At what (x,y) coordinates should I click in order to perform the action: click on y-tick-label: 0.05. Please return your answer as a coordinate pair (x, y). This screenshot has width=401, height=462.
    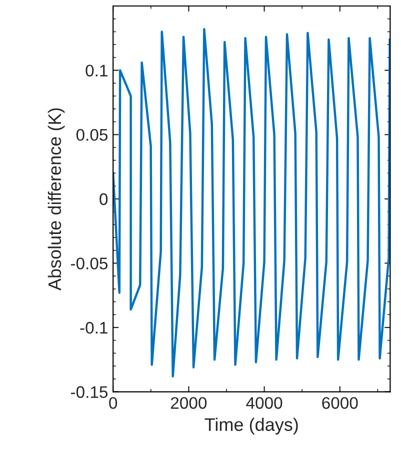
    Looking at the image, I should click on (92, 134).